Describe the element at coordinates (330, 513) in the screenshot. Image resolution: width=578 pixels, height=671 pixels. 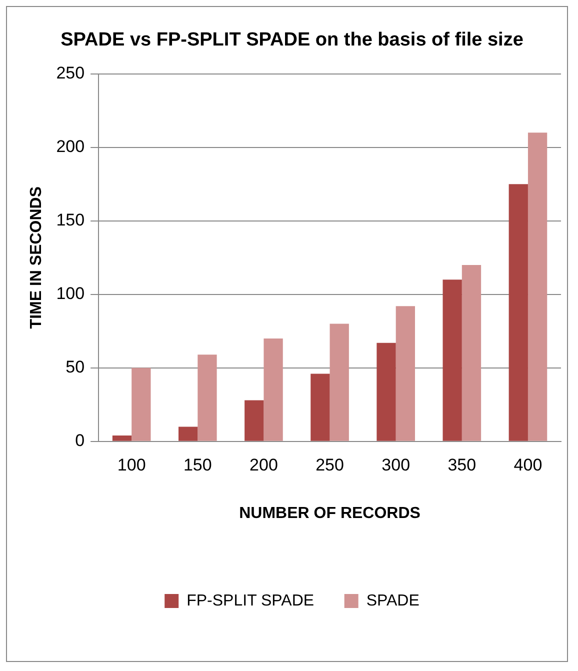
I see `x-axis-title: NUMBER OF RECORDS` at that location.